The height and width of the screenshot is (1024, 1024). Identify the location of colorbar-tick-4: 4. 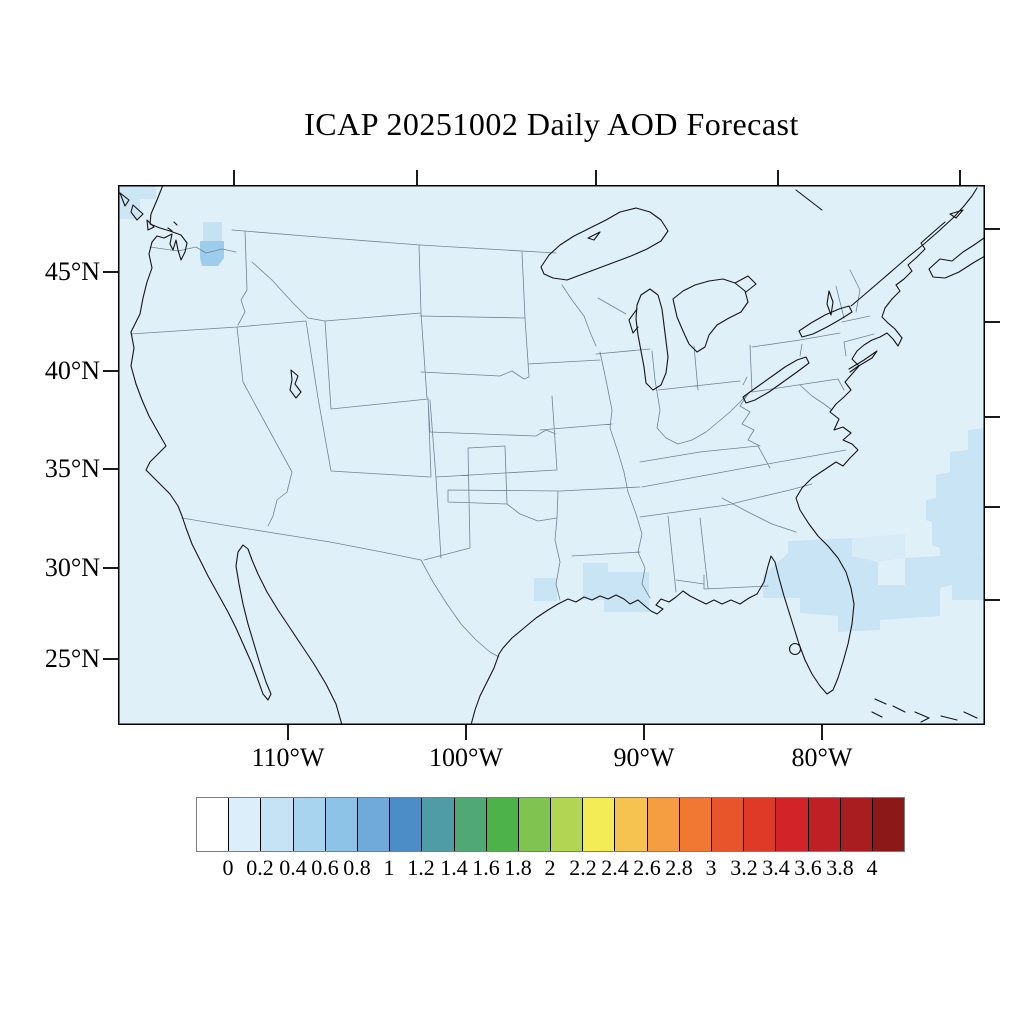
(872, 867).